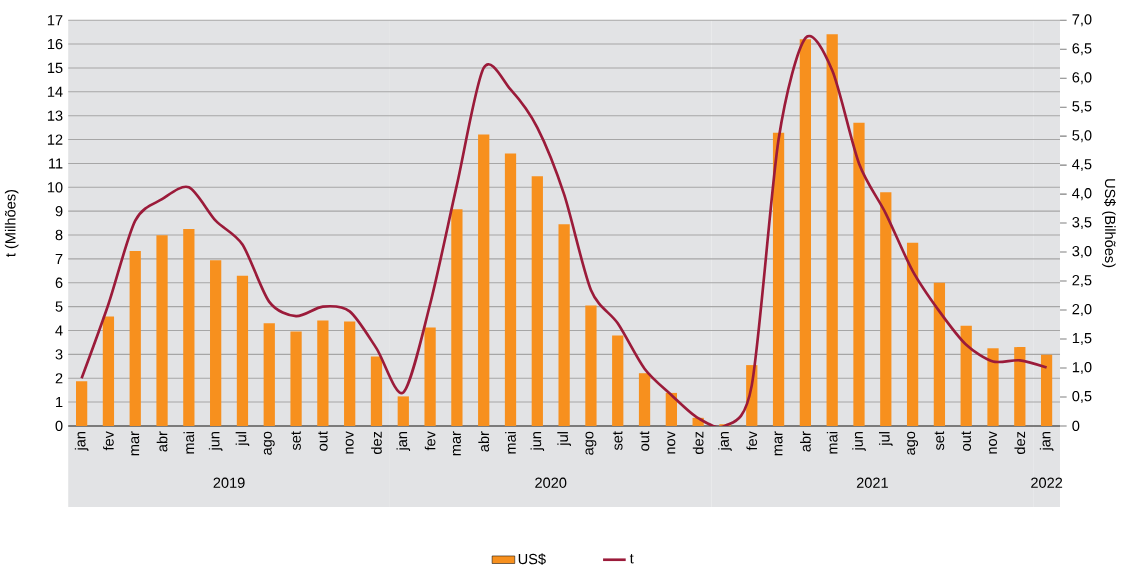 Image resolution: width=1123 pixels, height=572 pixels. Describe the element at coordinates (551, 483) in the screenshot. I see `band-label: 2020` at that location.